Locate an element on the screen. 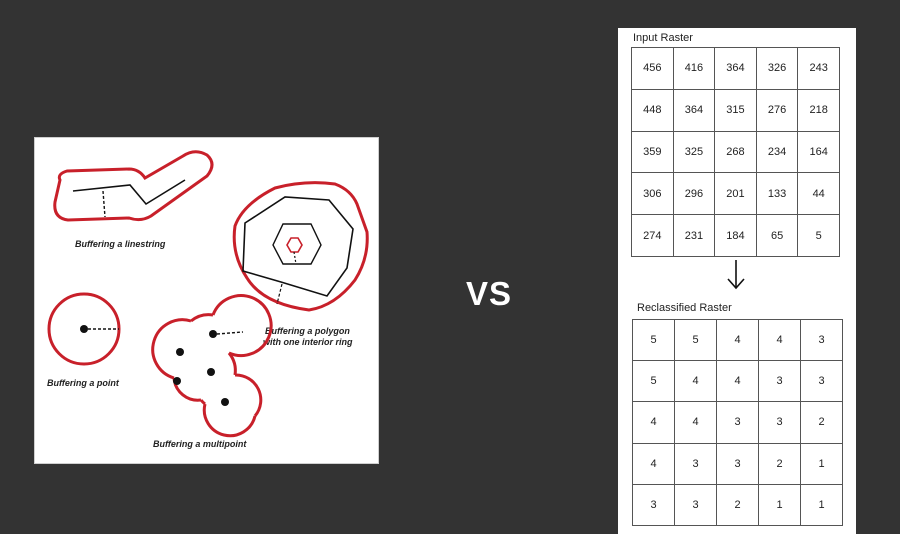 The height and width of the screenshot is (534, 900). multipoint-points is located at coordinates (201, 368).